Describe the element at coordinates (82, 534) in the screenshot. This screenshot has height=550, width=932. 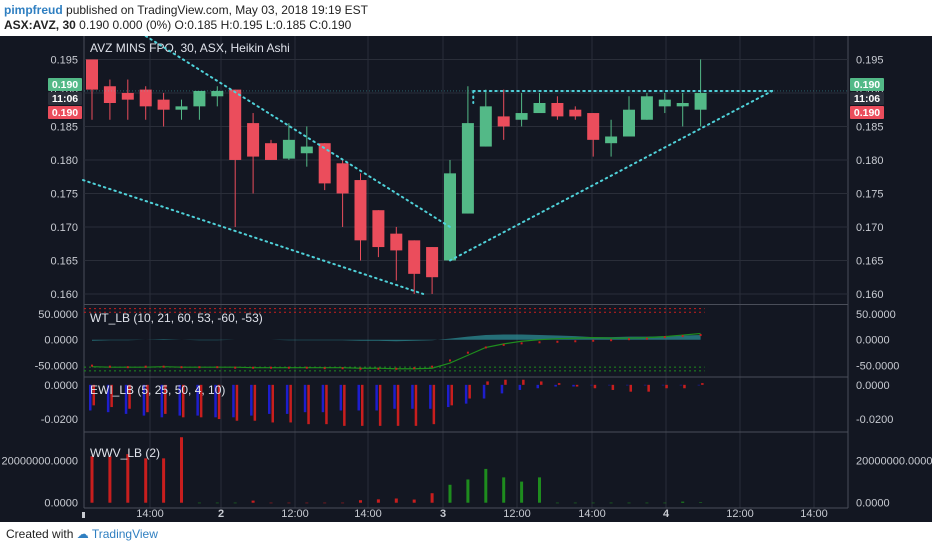
I see `footer: Created with ☁ TradingView` at that location.